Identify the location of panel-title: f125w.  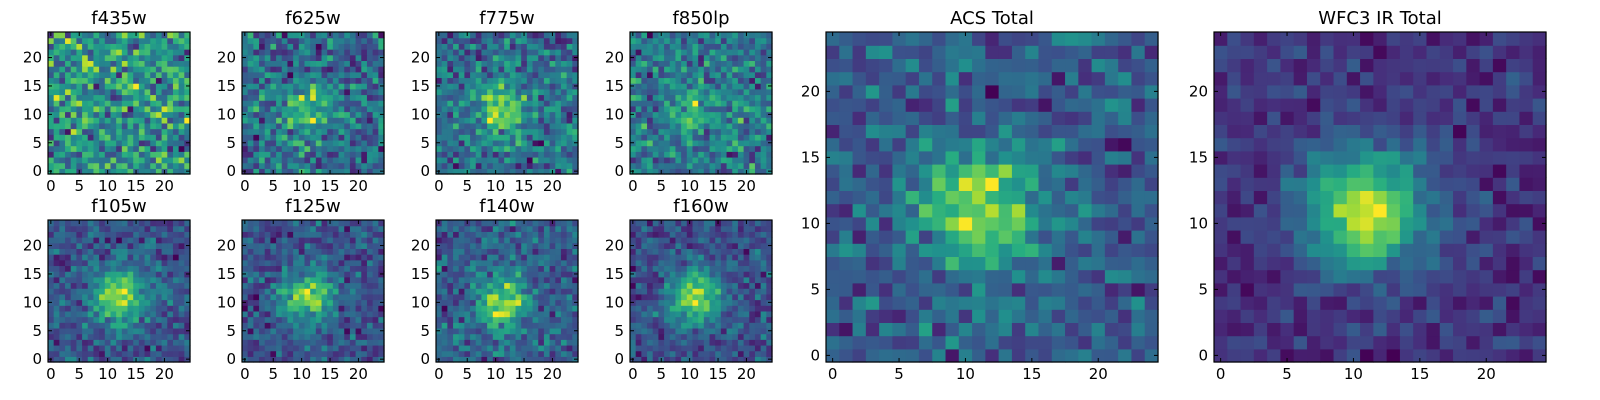
(312, 206).